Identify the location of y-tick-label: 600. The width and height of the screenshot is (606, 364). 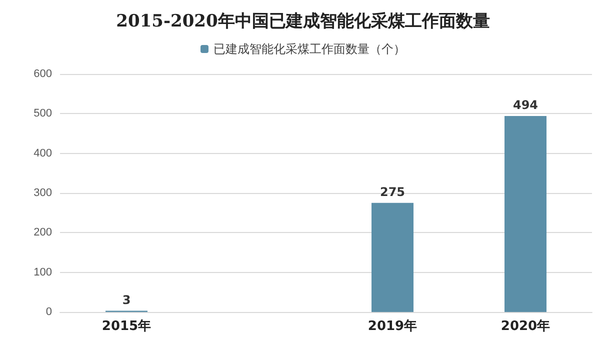
(43, 74).